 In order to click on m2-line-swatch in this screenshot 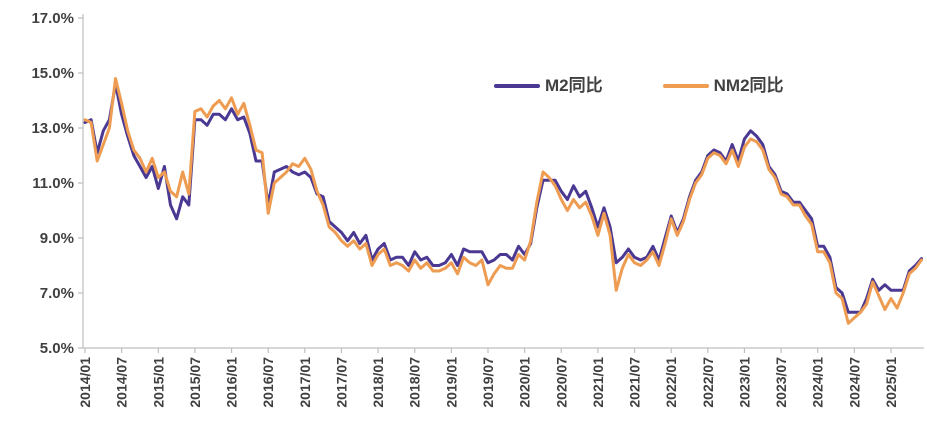, I will do `click(517, 85)`.